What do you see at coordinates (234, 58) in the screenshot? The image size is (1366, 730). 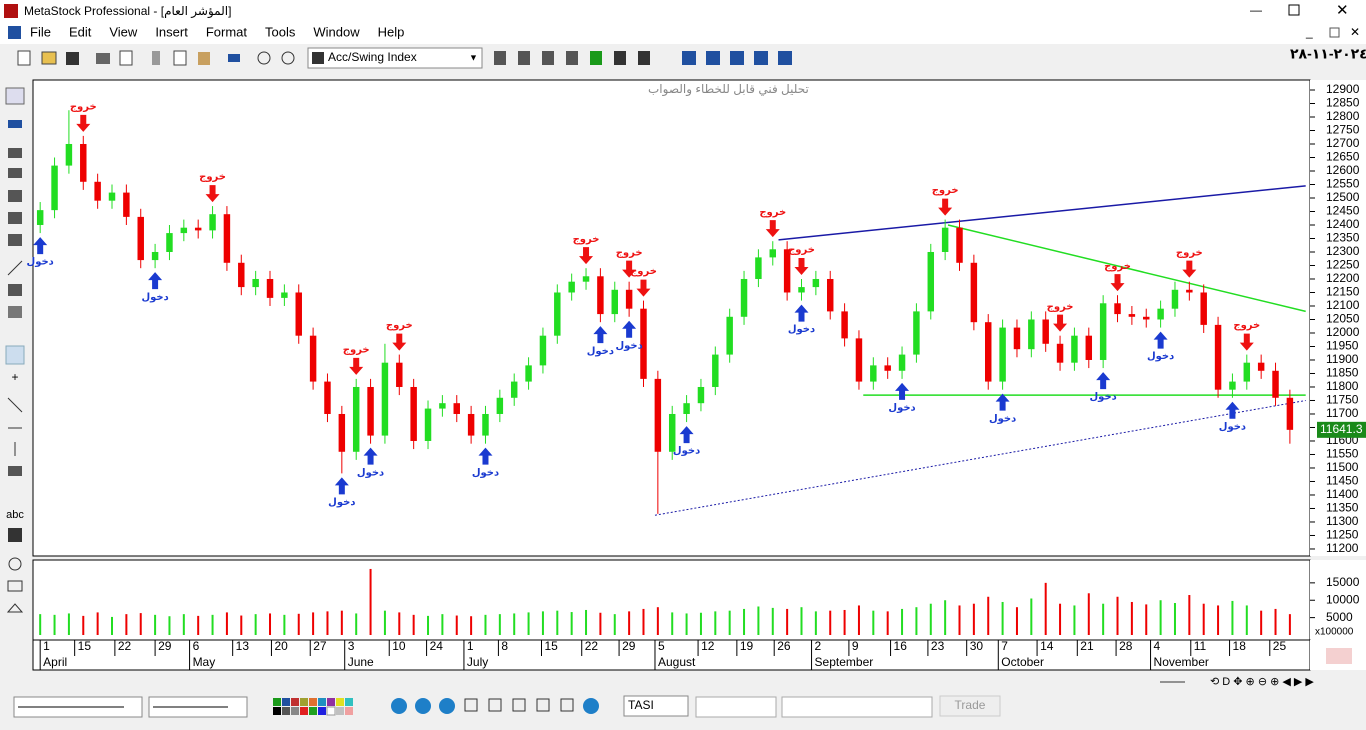 I see `undo-icon` at bounding box center [234, 58].